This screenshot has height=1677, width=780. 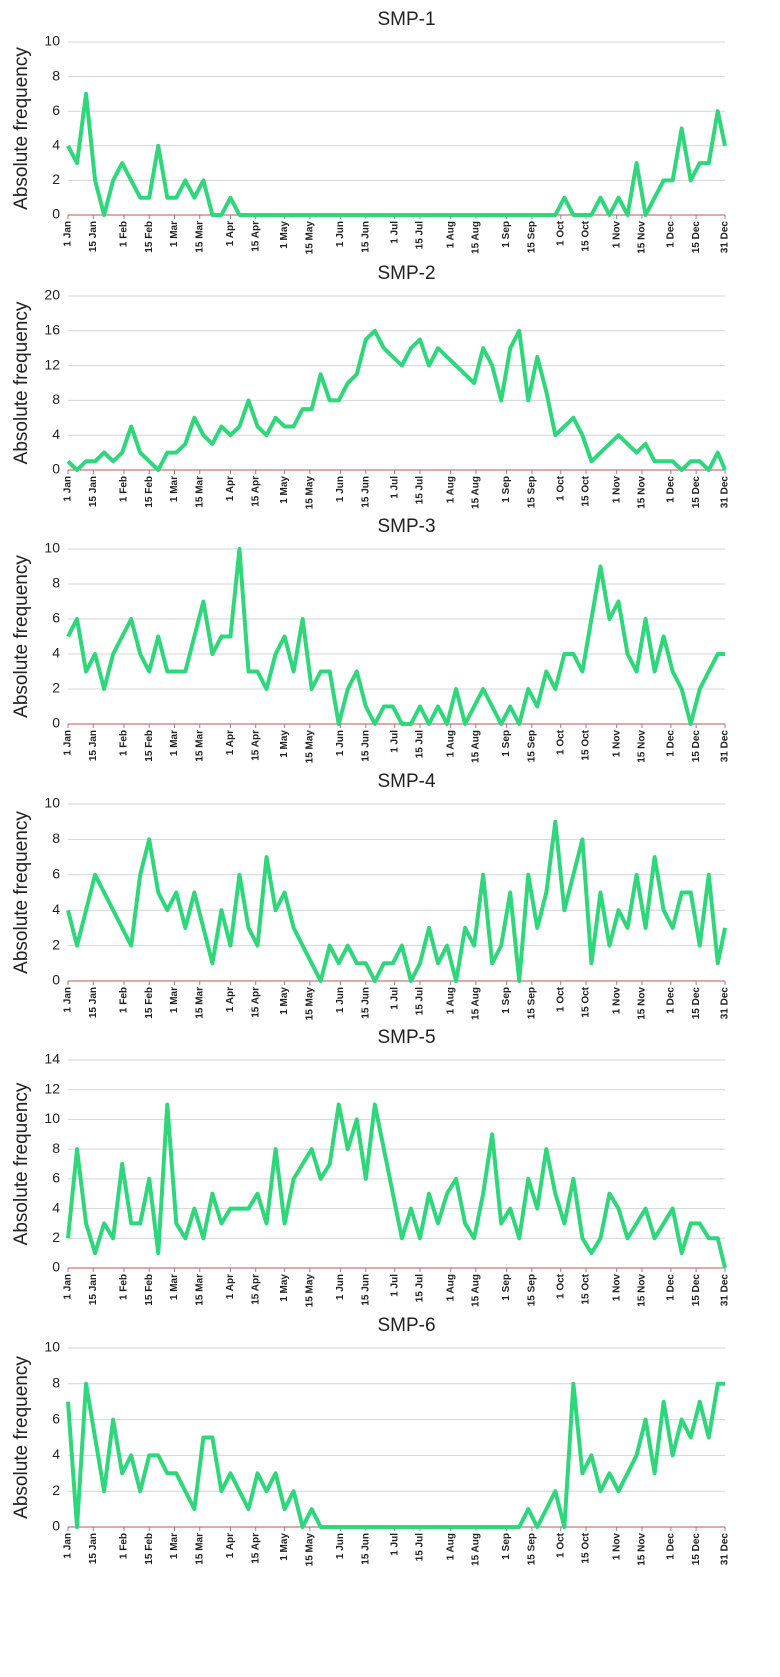 I want to click on y-tick-label: 16, so click(x=52, y=330).